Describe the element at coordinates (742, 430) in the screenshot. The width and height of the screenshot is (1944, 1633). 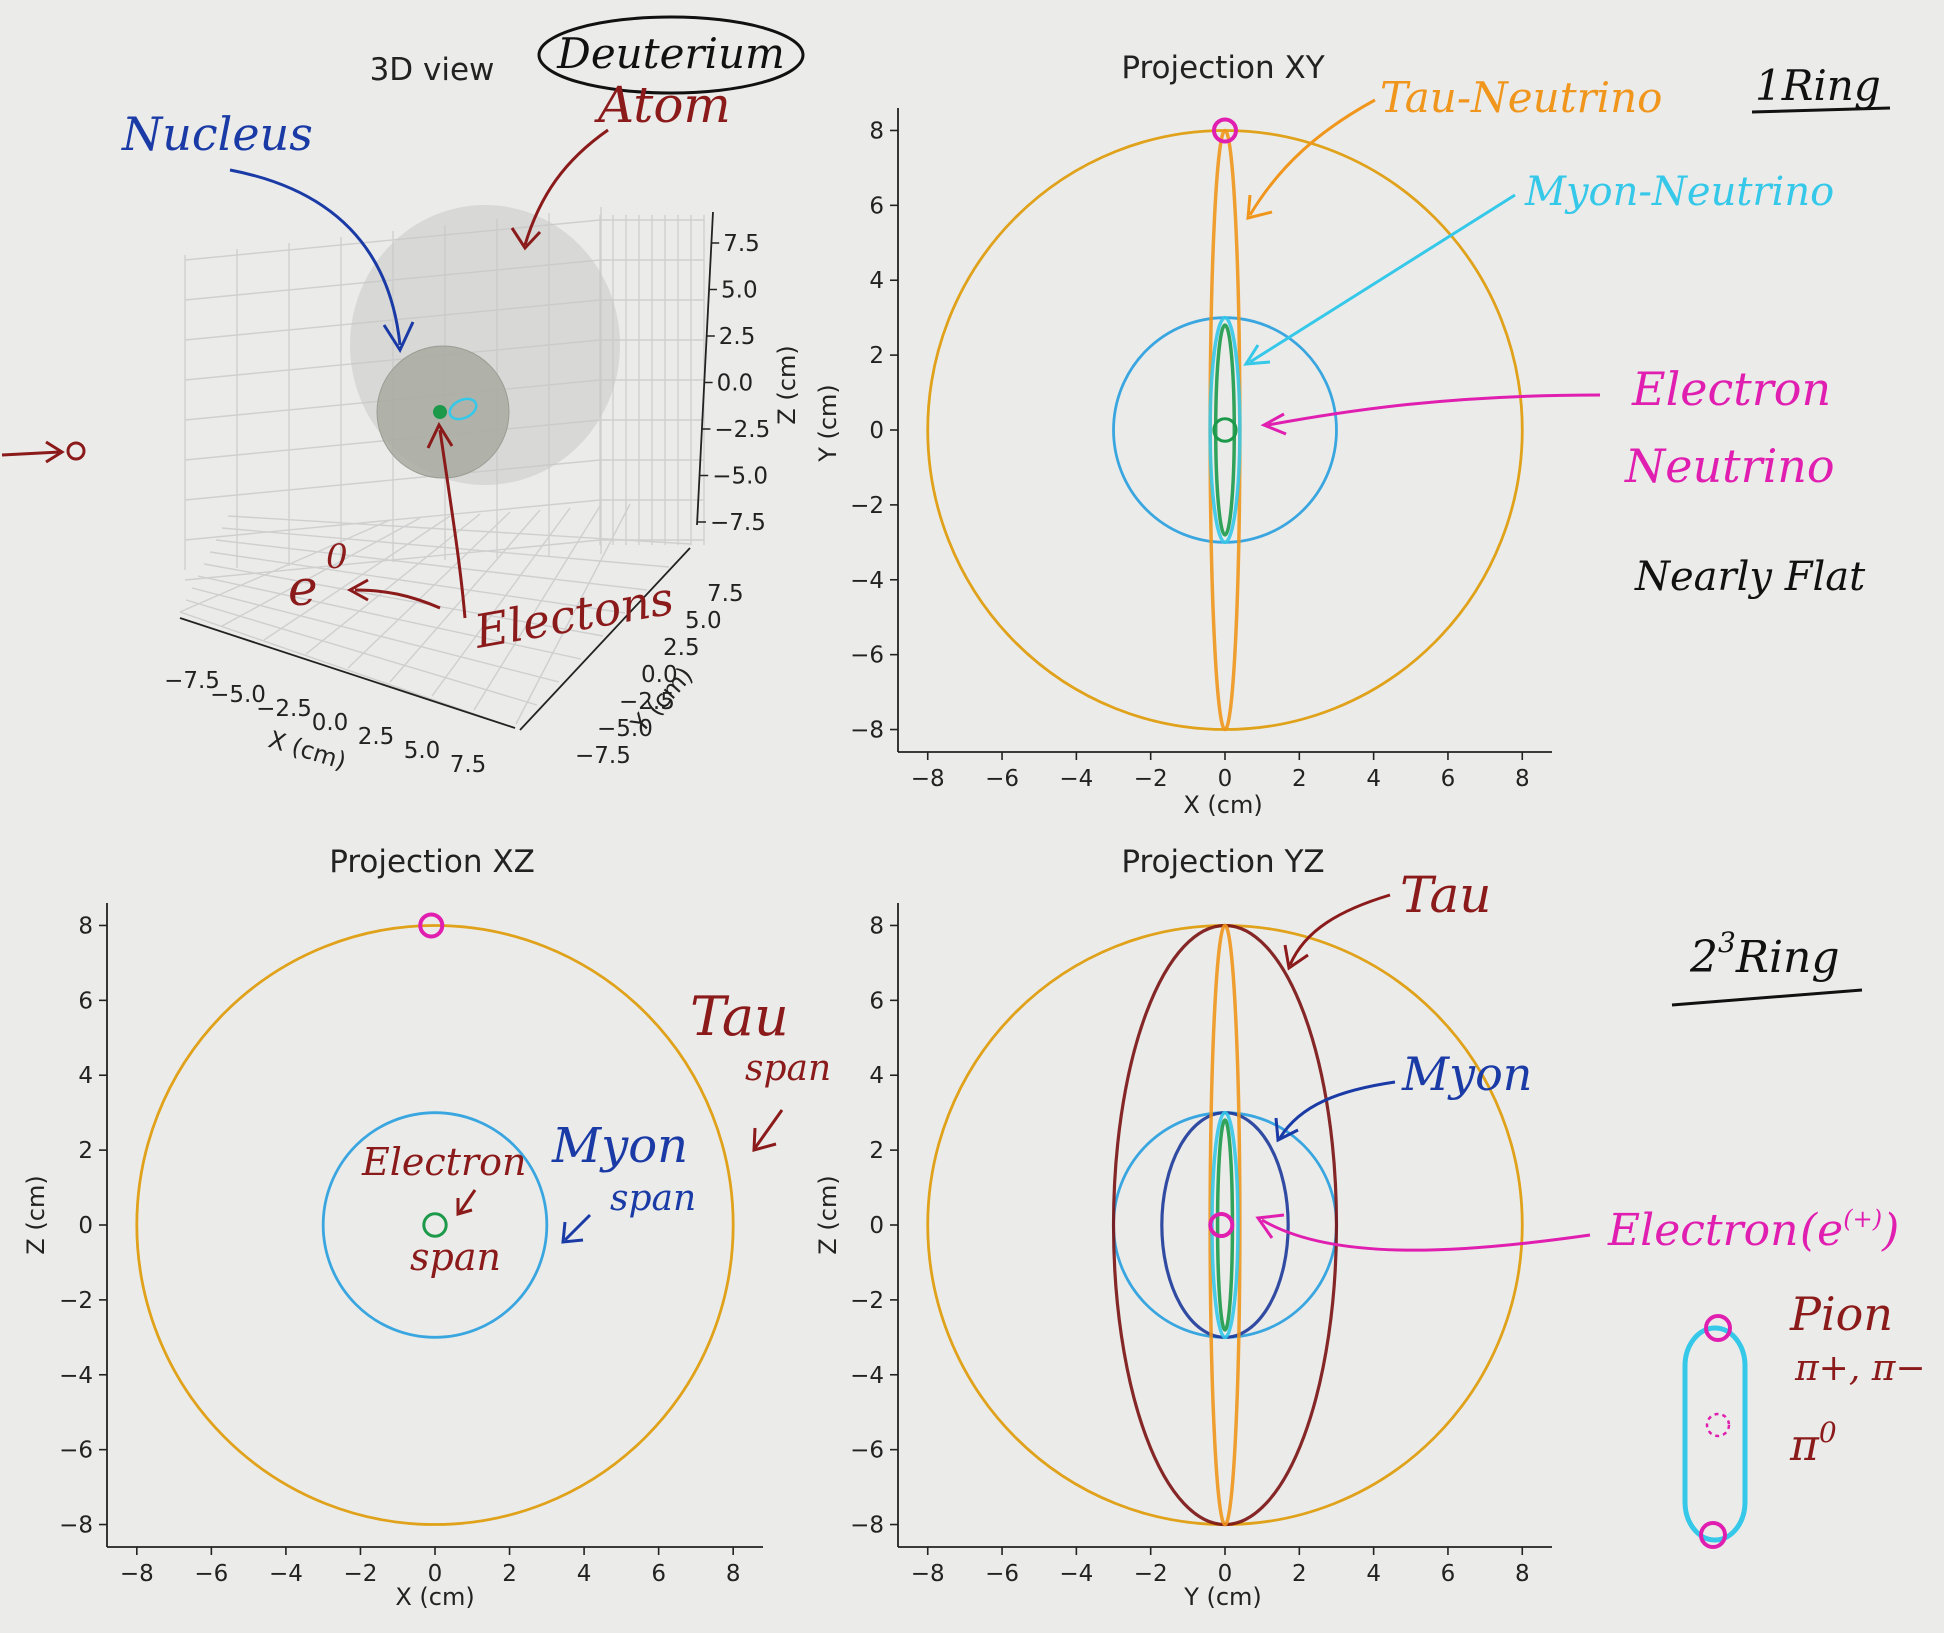
I see `z-tick-label-3d: −2.5` at that location.